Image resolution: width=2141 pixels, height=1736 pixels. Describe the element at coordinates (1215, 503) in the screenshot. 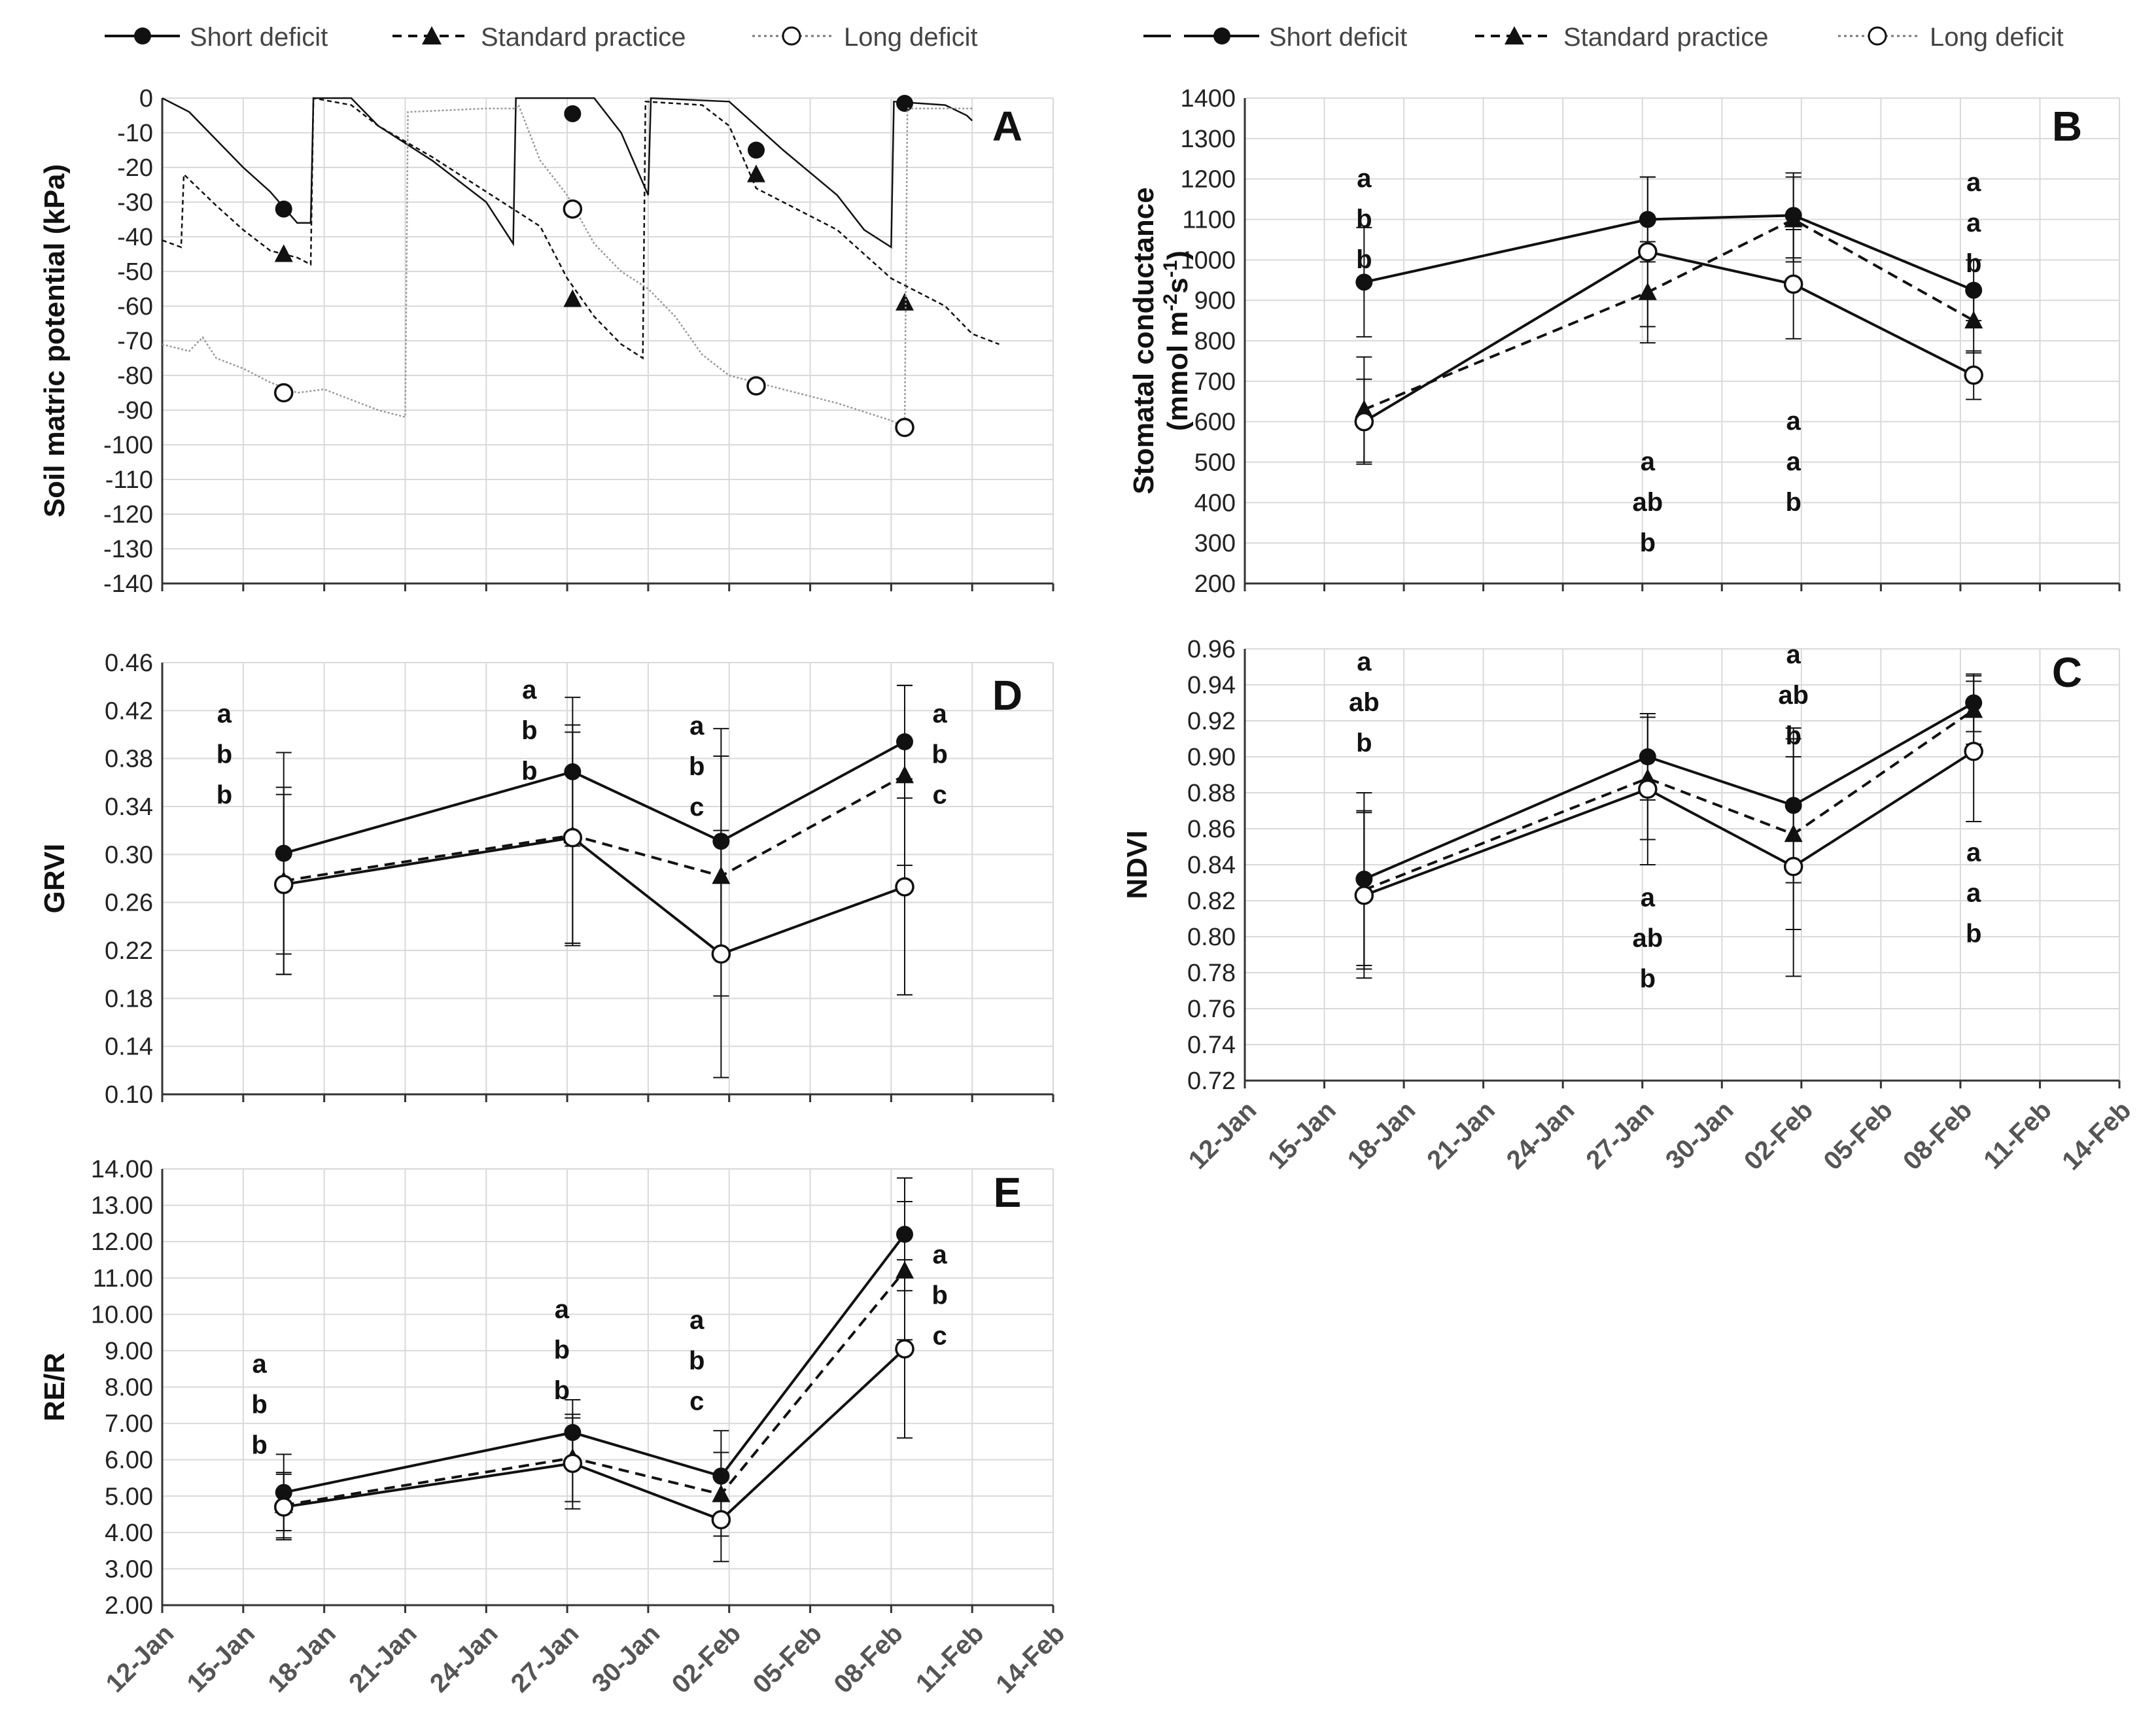

I see `y-tick-label: 400` at that location.